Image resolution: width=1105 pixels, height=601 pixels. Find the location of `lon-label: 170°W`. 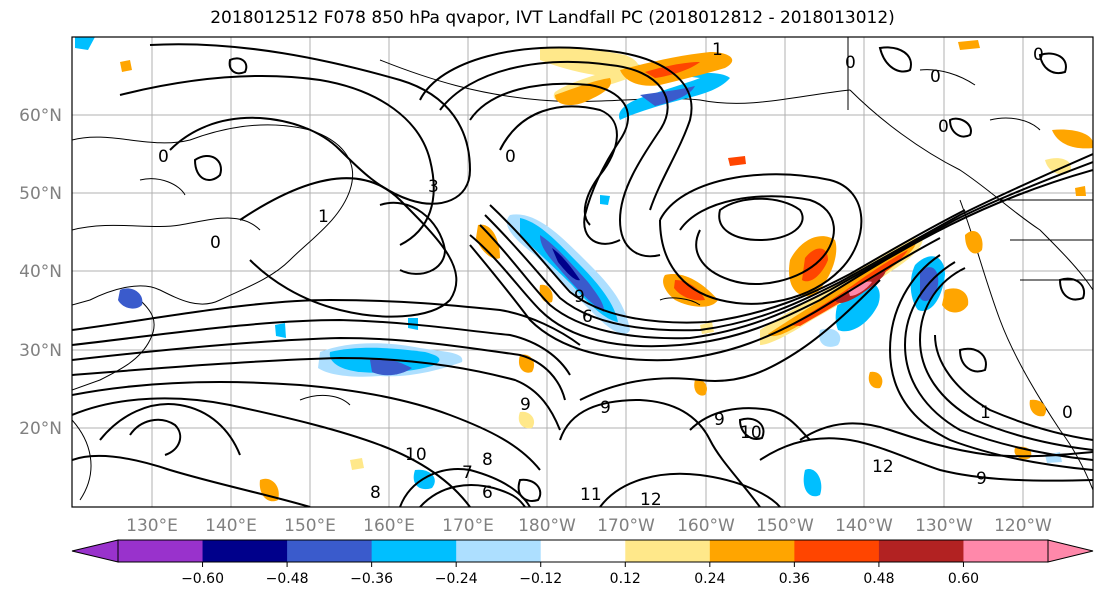

lon-label: 170°W is located at coordinates (626, 526).